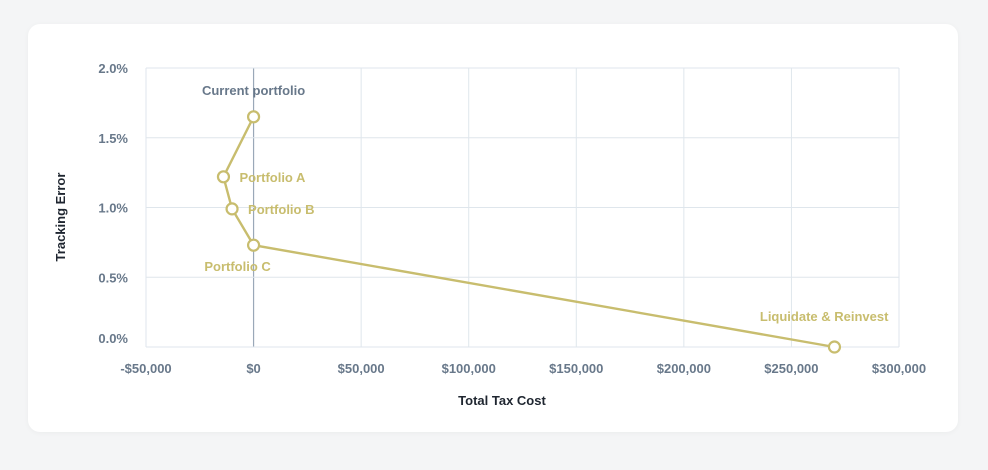 This screenshot has width=988, height=470. What do you see at coordinates (113, 138) in the screenshot?
I see `y-tick-label: 1.5%` at bounding box center [113, 138].